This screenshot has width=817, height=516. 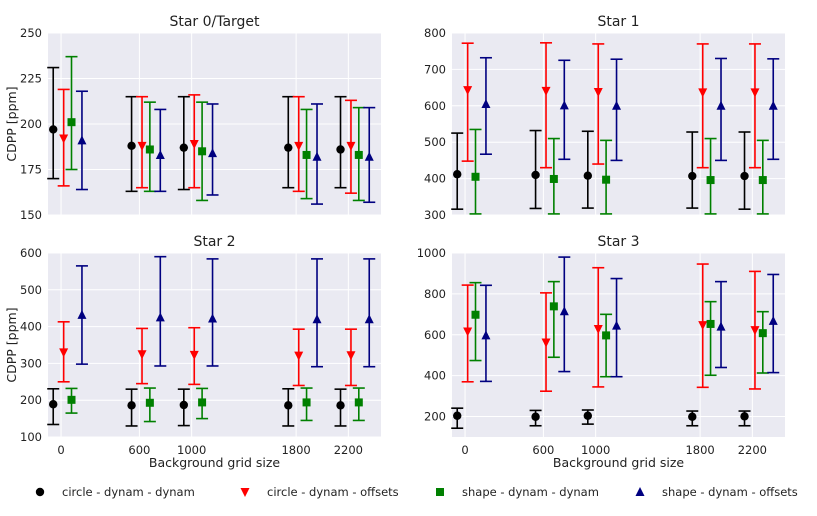 What do you see at coordinates (730, 492) in the screenshot?
I see `legend-label: shape - dynam - offsets` at bounding box center [730, 492].